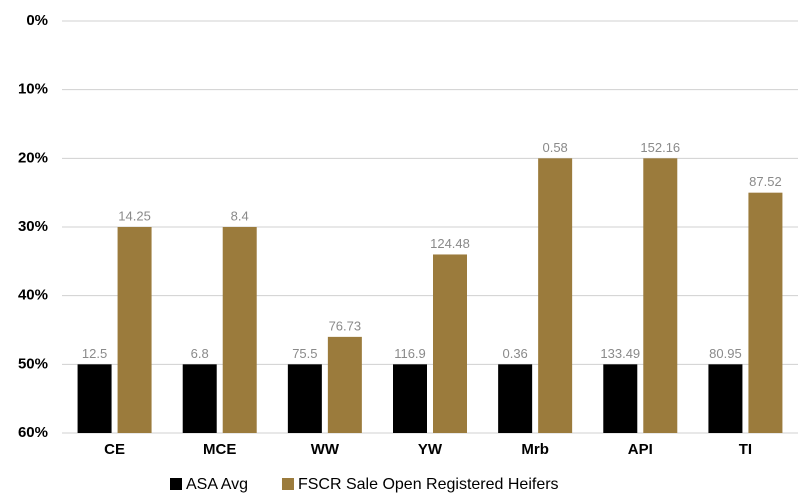 The image size is (798, 496). I want to click on data-label: 124.48, so click(450, 243).